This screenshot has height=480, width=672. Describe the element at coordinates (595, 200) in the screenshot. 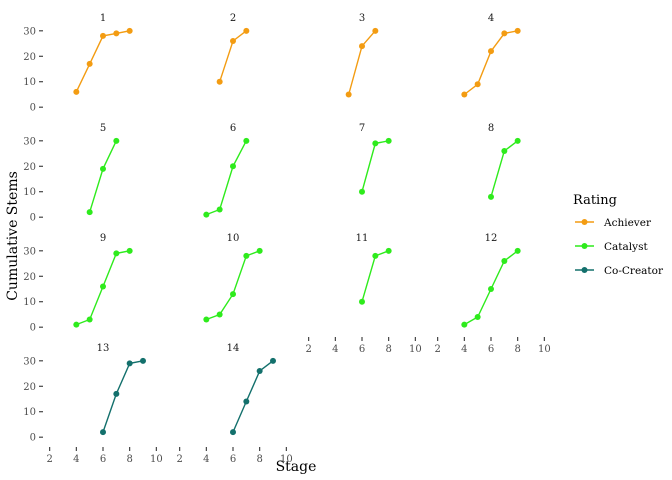

I see `legend-title: Rating` at that location.